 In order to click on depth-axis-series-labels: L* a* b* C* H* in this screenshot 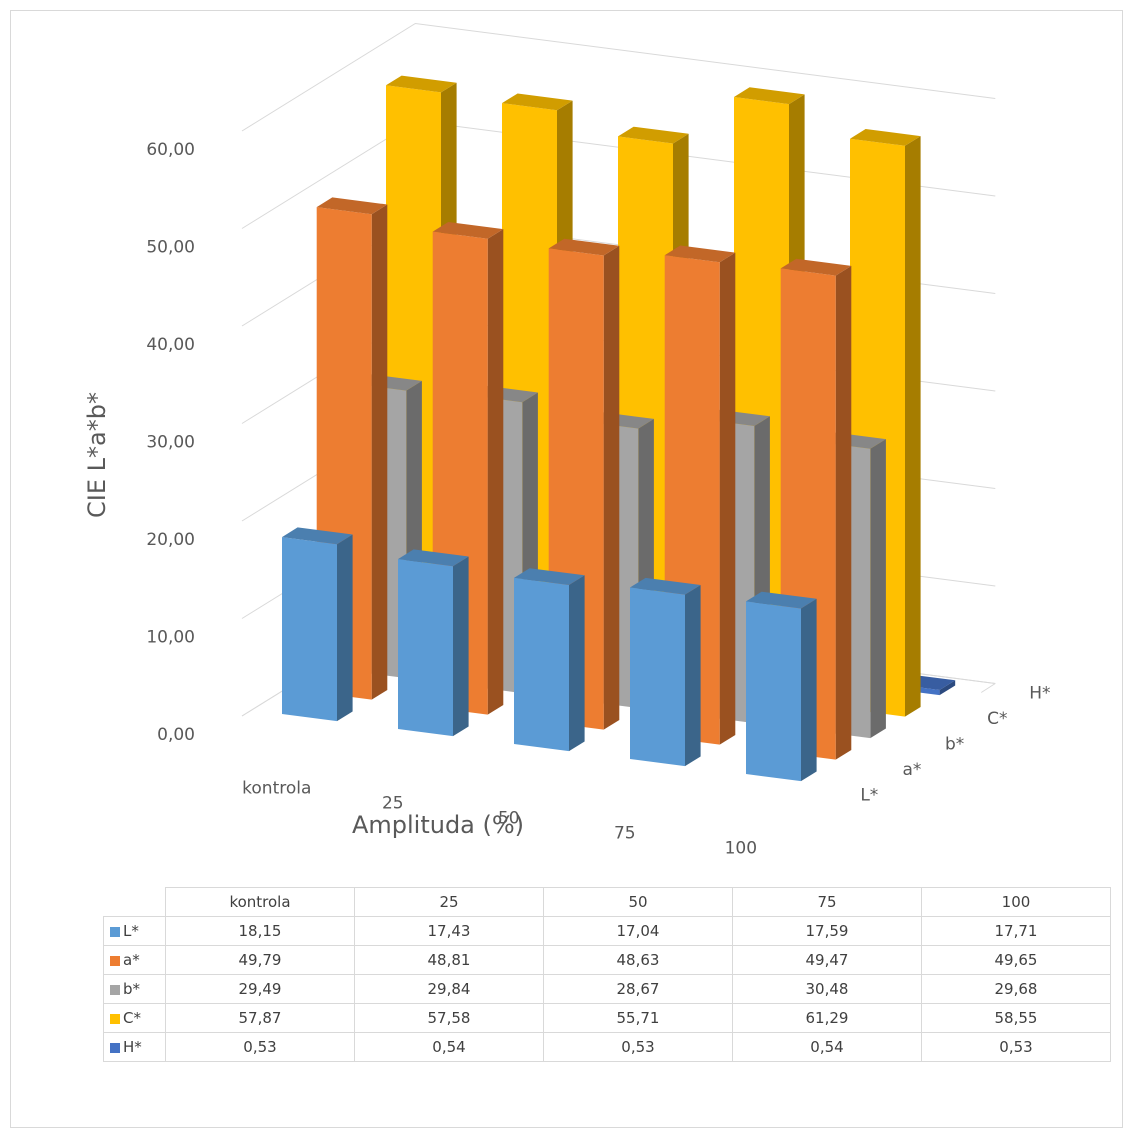, I will do `click(955, 744)`.